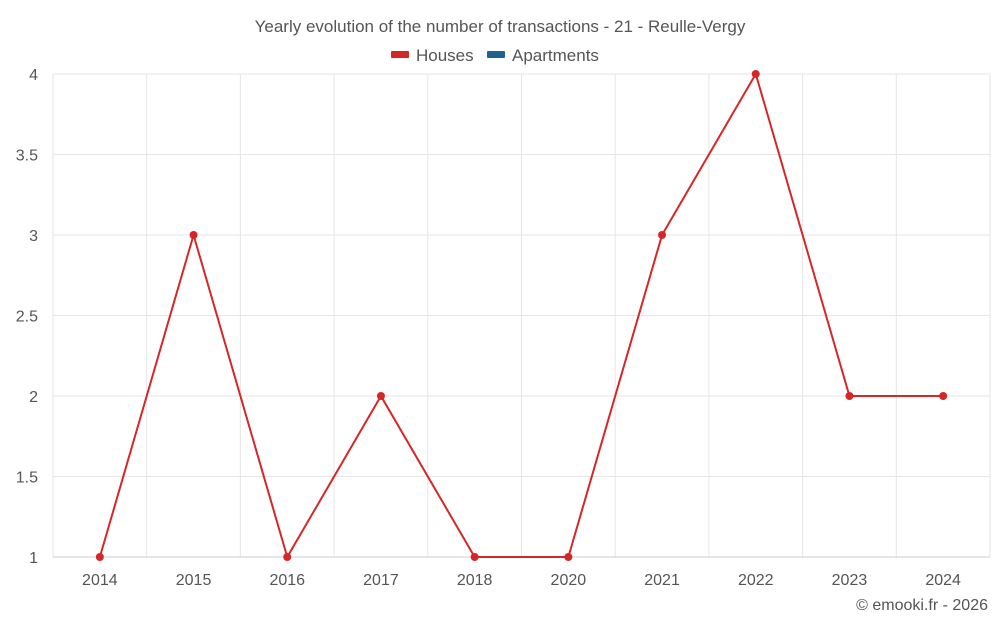  I want to click on y-tick-label: 1, so click(33, 558).